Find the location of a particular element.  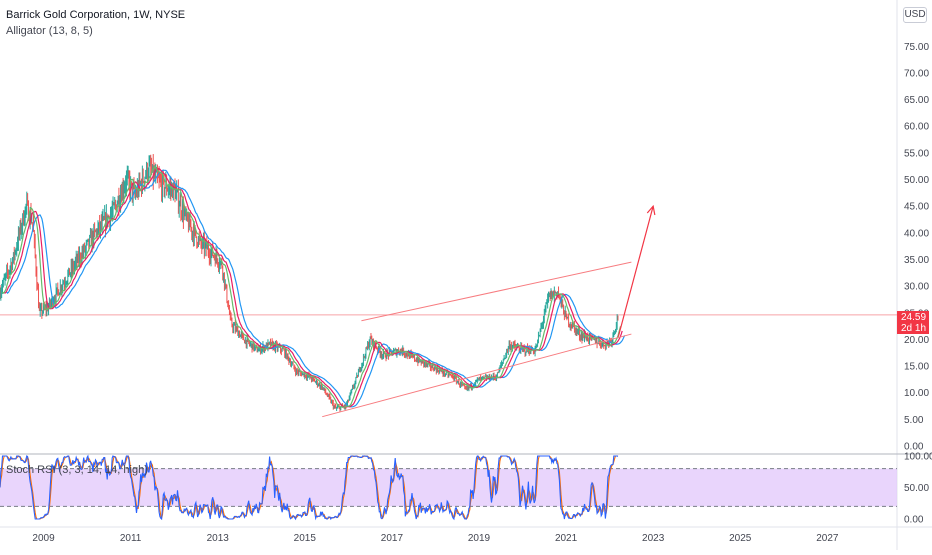

bar-countdown: 2d 1h is located at coordinates (914, 328).